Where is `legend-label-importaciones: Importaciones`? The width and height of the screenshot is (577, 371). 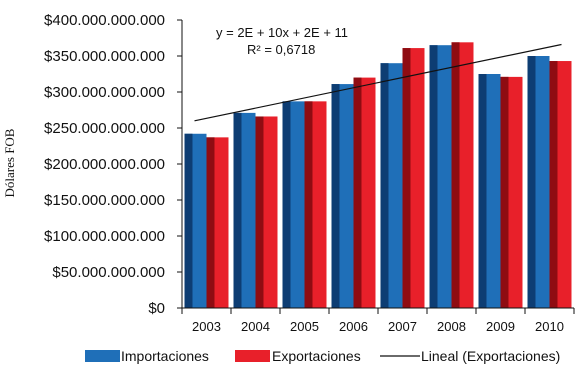
legend-label-importaciones: Importaciones is located at coordinates (165, 356).